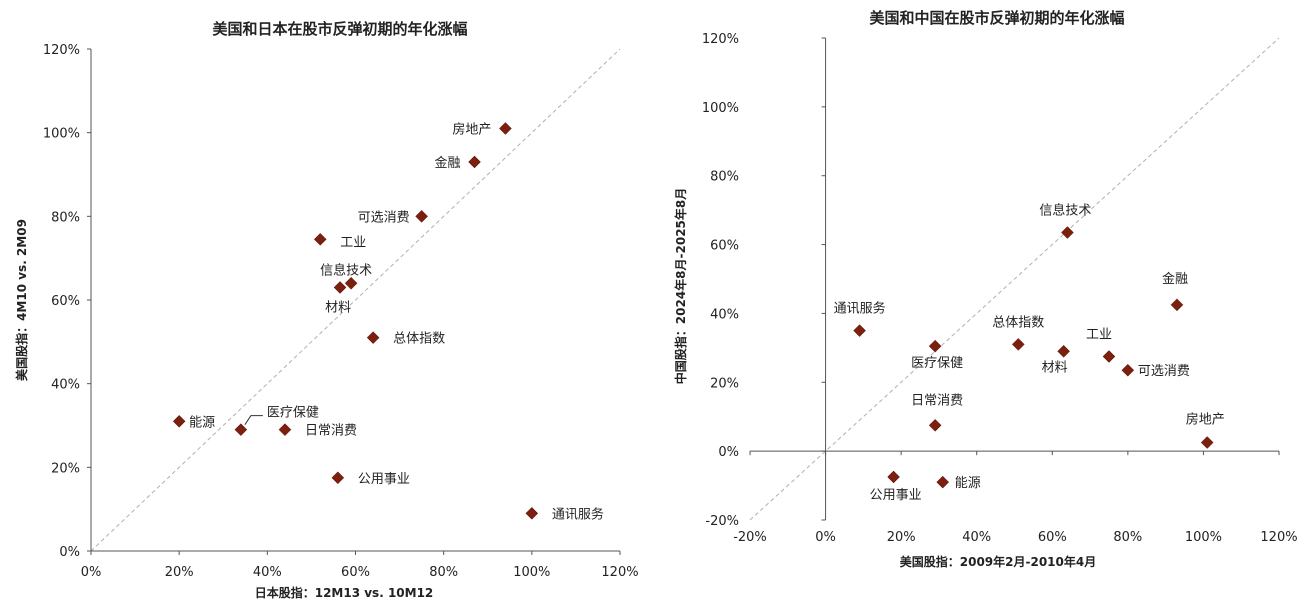  Describe the element at coordinates (344, 592) in the screenshot. I see `x-axis-label: 日本股指：12M13 vs. 10M12` at that location.